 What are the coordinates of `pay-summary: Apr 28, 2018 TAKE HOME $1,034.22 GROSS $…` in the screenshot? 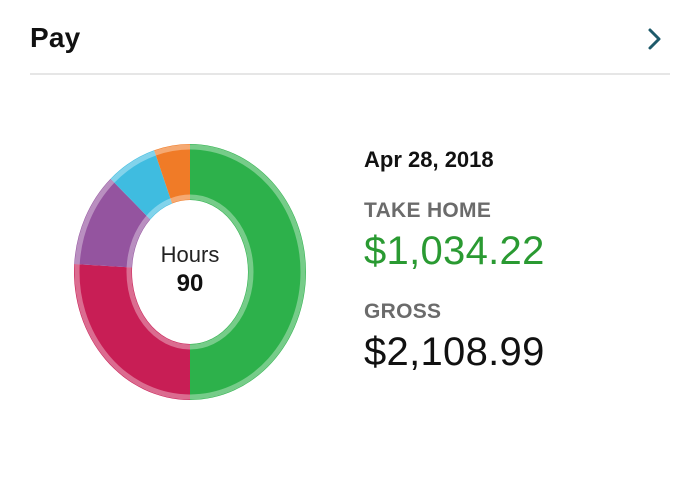 It's located at (454, 260).